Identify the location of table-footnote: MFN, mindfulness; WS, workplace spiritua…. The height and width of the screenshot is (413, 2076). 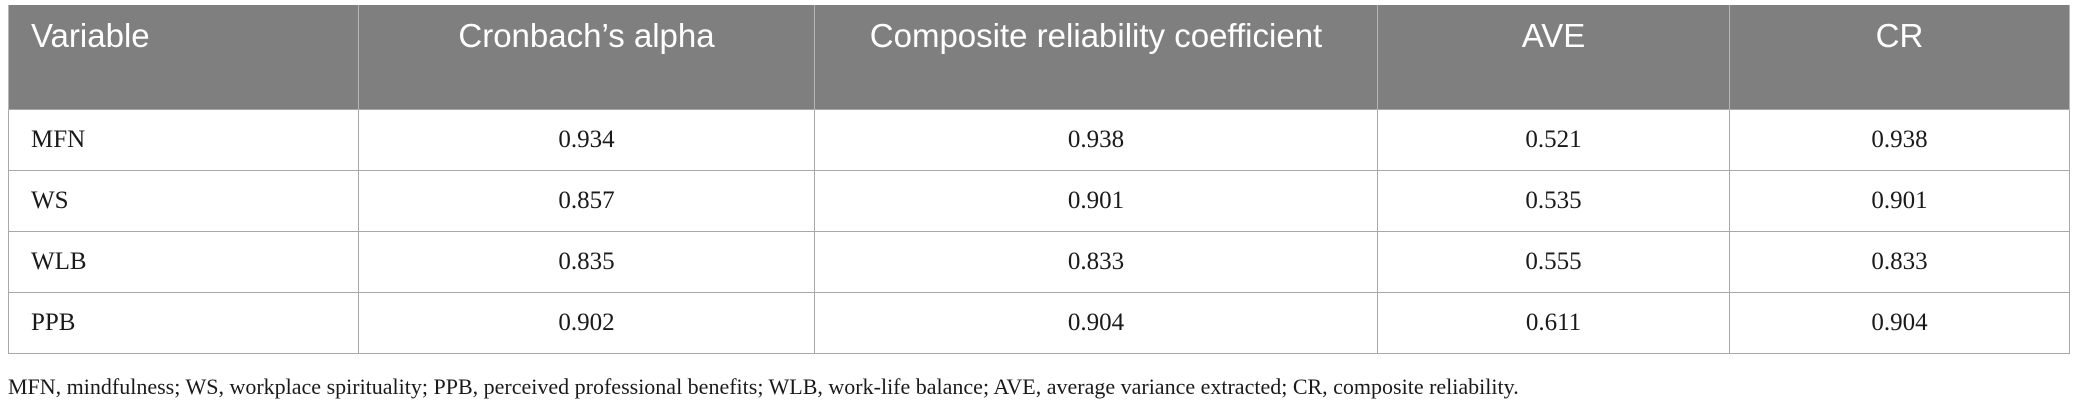
(763, 386).